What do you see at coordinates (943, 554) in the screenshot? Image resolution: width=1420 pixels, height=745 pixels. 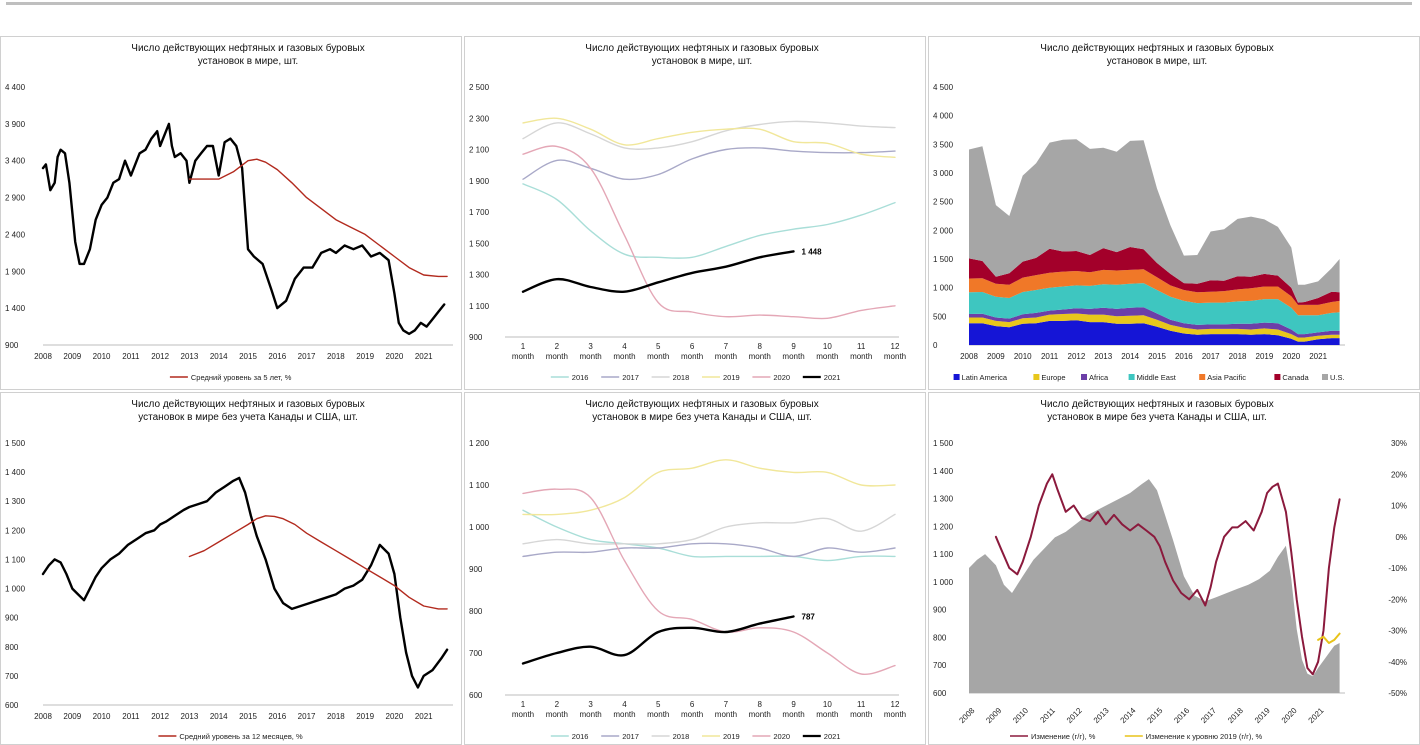 I see `y-tick-label: 1 100` at bounding box center [943, 554].